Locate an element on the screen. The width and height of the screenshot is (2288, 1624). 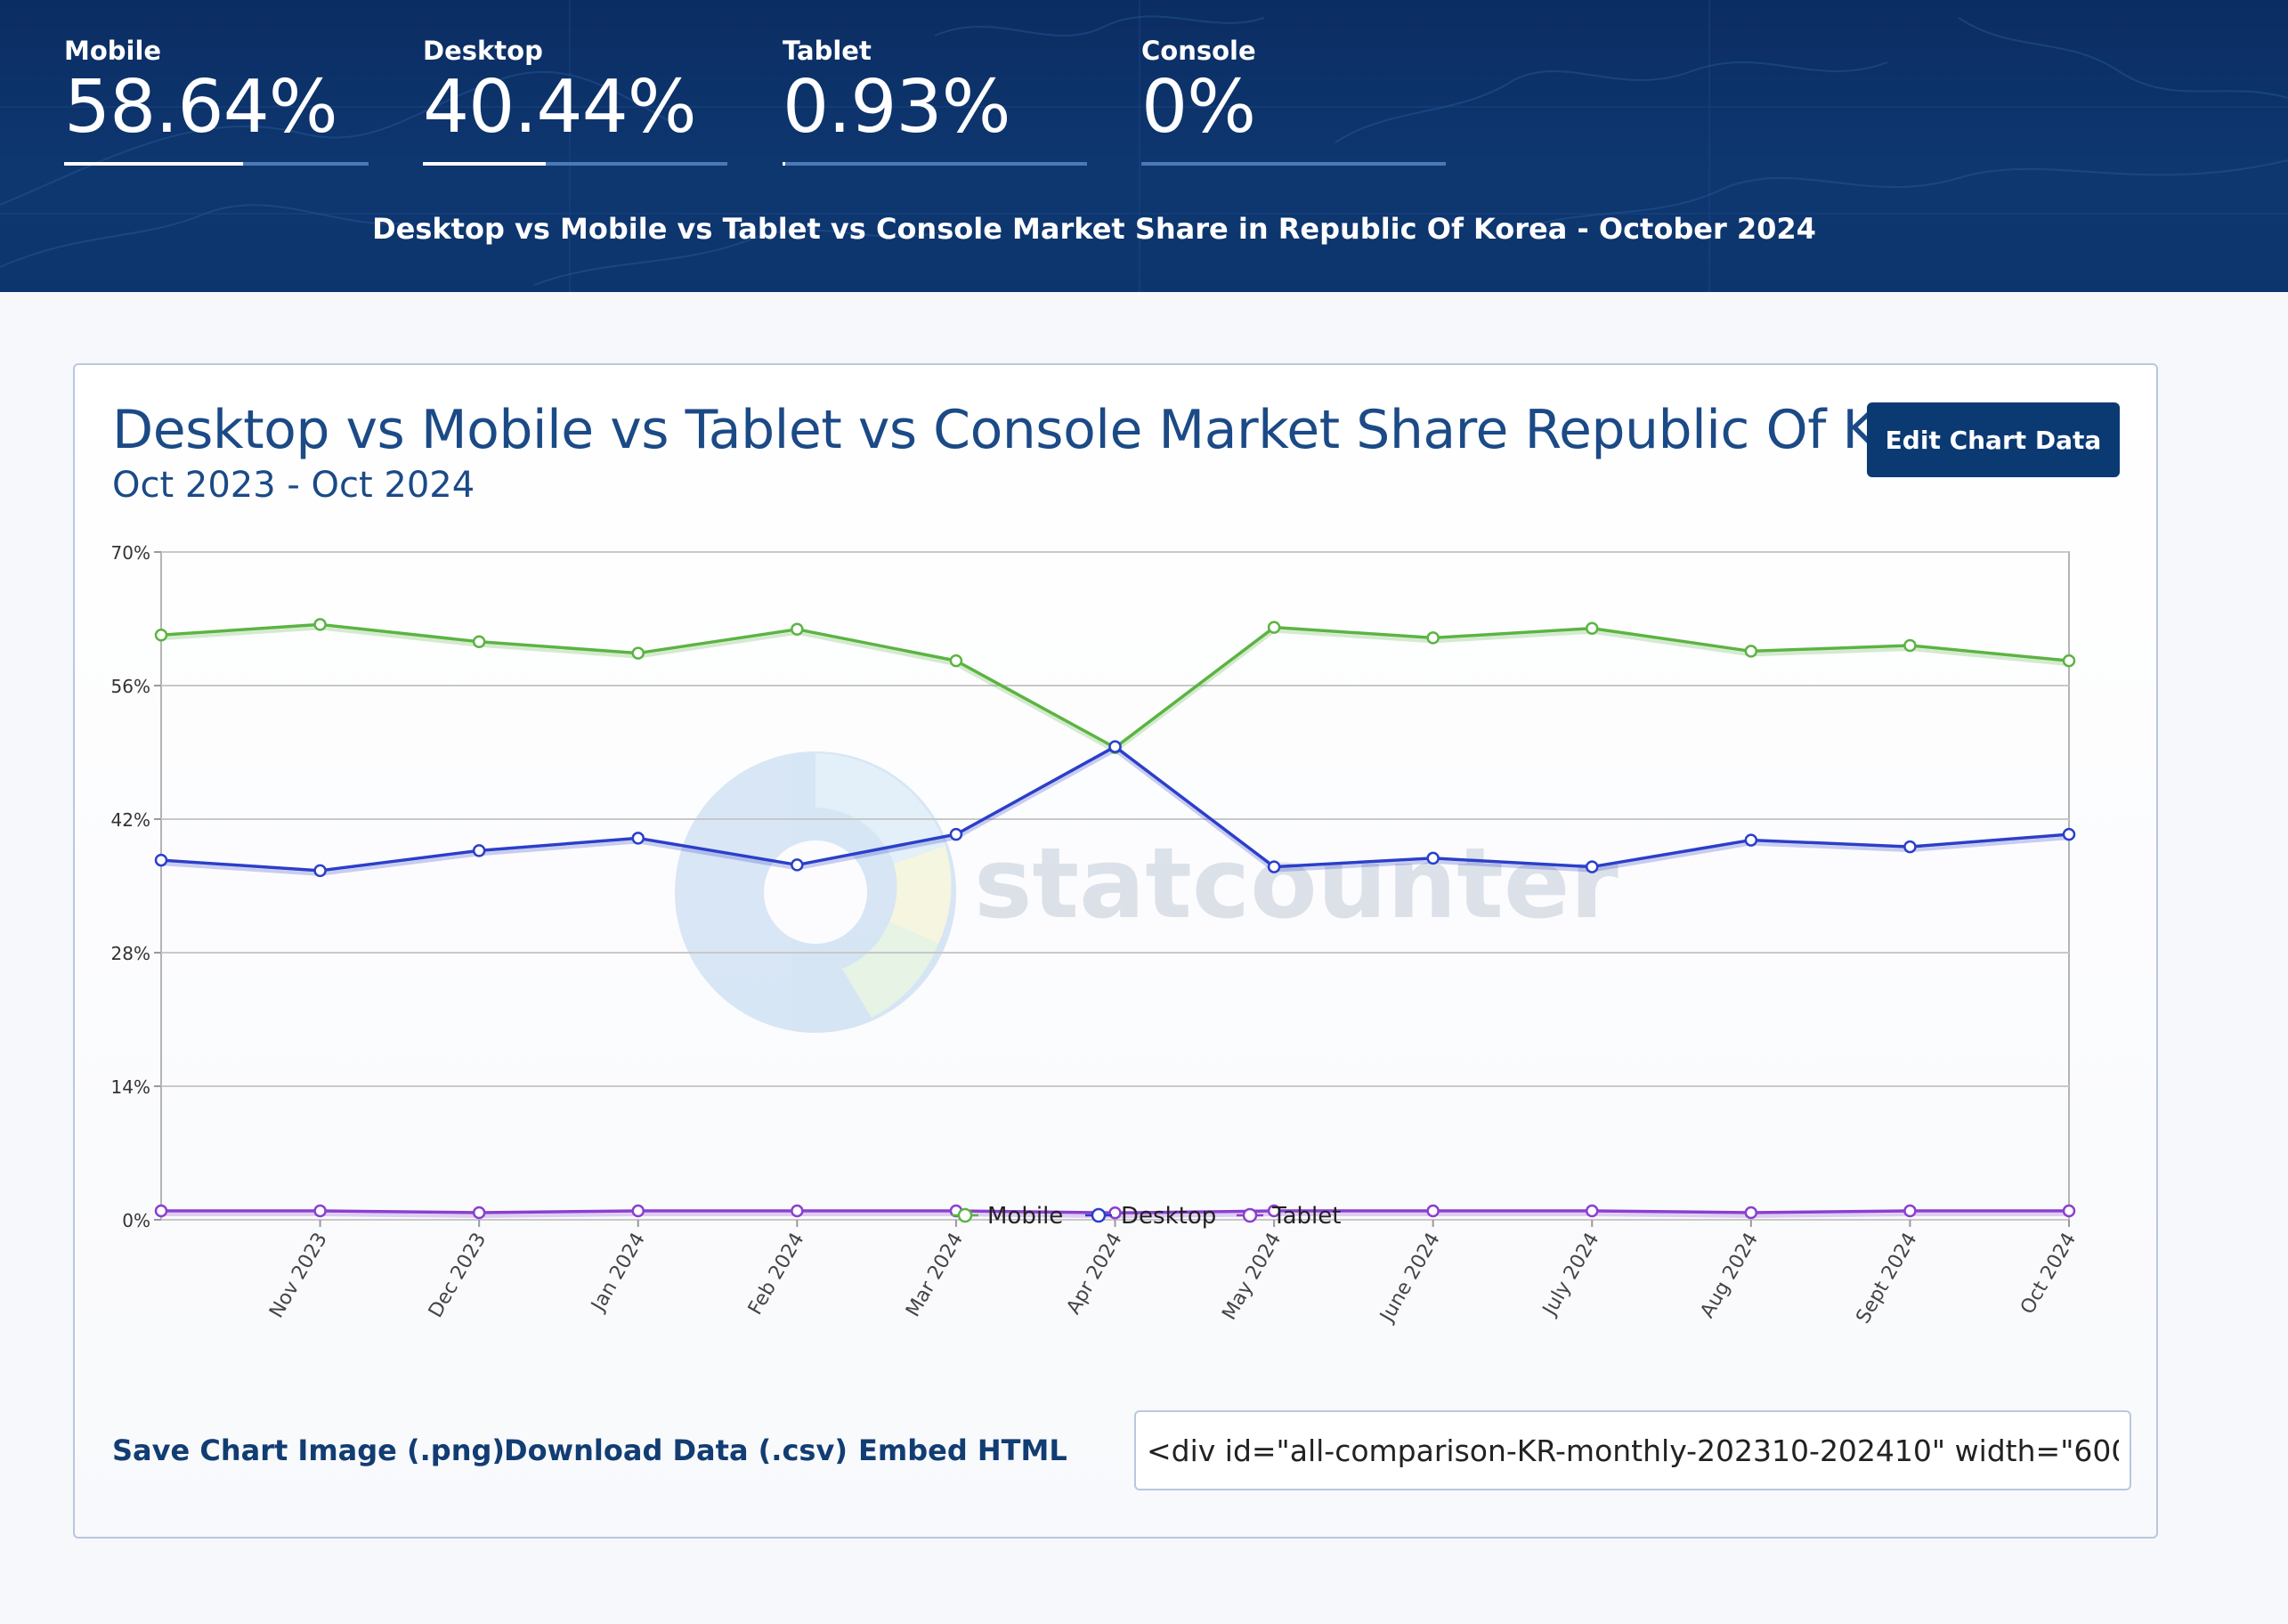
x-tick-label: June 2024 is located at coordinates (1410, 1279).